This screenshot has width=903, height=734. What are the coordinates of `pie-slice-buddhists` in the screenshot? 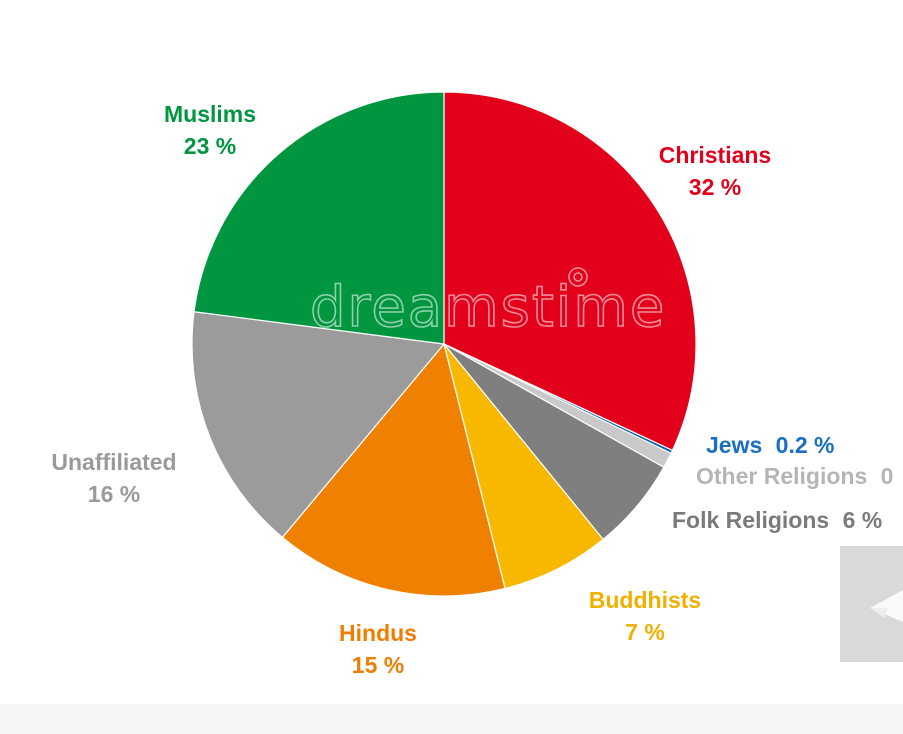 It's located at (523, 466).